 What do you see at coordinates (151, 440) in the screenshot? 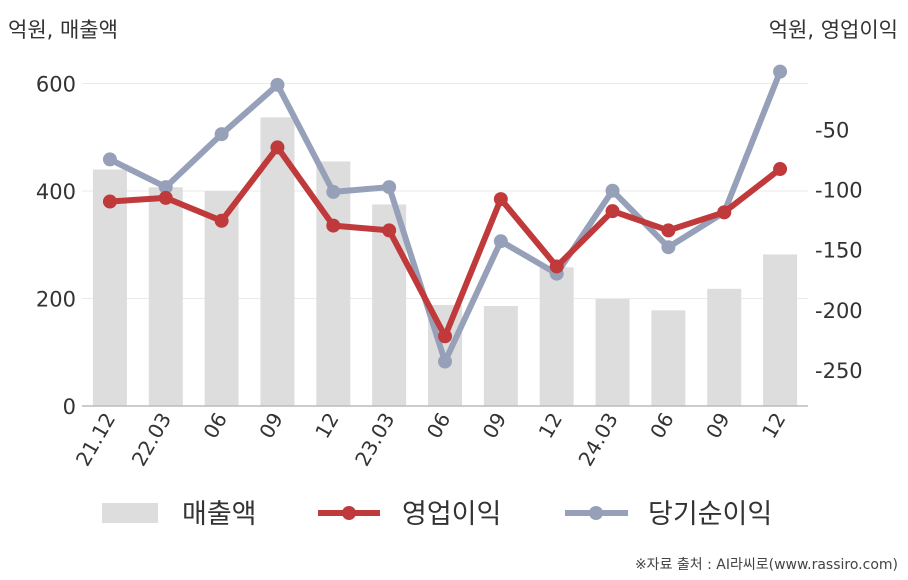
I see `x-tick-label: 22.03` at bounding box center [151, 440].